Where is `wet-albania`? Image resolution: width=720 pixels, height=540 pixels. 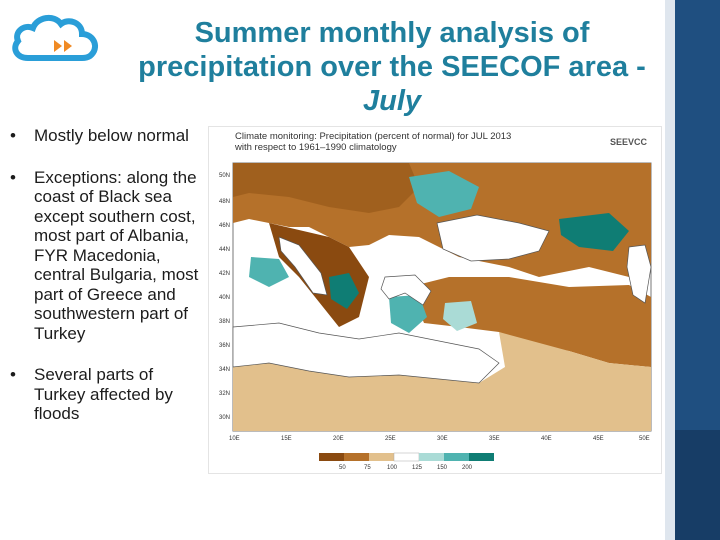
wet-albania is located at coordinates (344, 291).